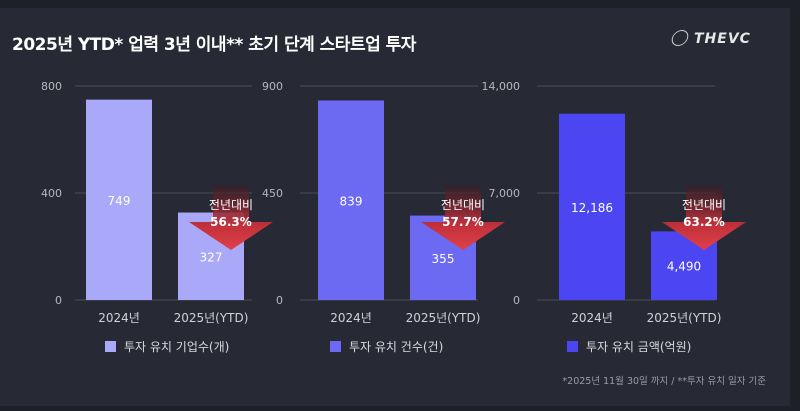 This screenshot has height=411, width=800. Describe the element at coordinates (443, 259) in the screenshot. I see `bar-value-label: 355` at that location.